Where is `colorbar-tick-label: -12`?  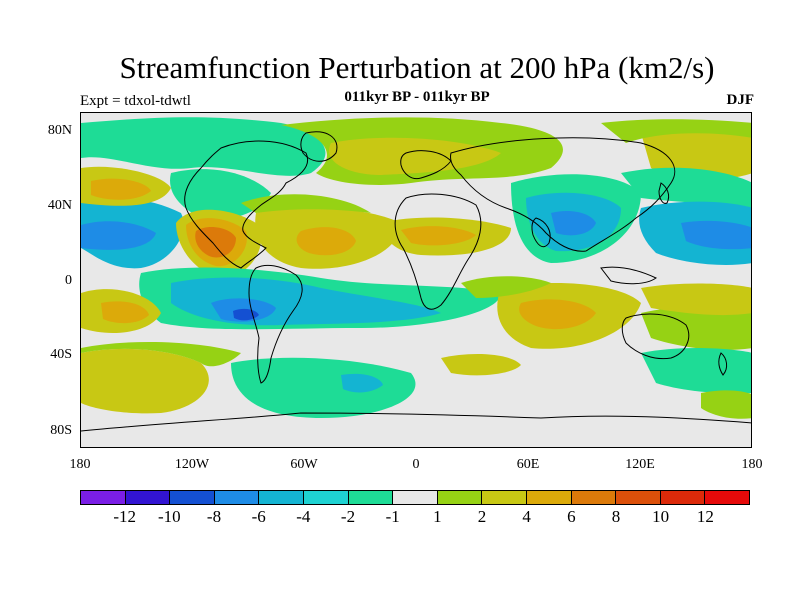
colorbar-tick-label: -12 is located at coordinates (124, 516).